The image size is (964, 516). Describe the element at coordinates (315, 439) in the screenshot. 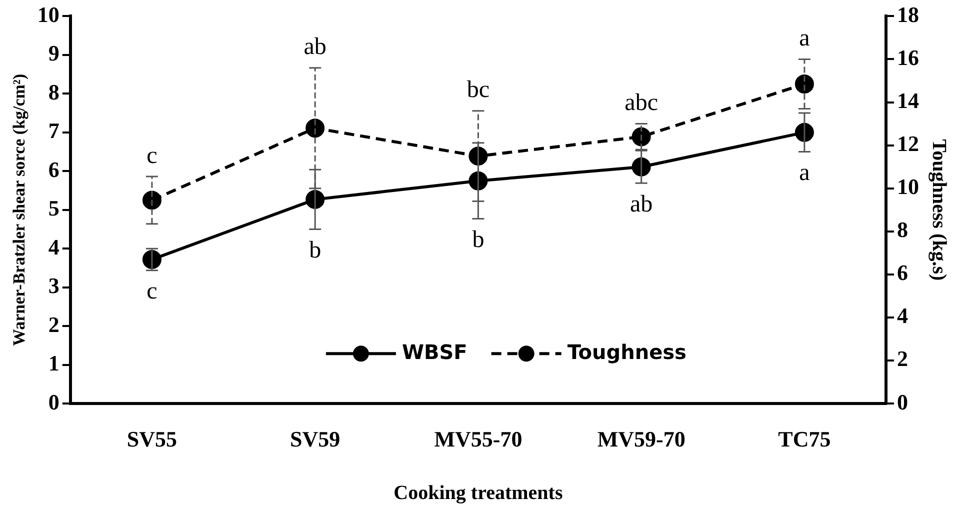

I see `x-tick-label: SV59` at that location.